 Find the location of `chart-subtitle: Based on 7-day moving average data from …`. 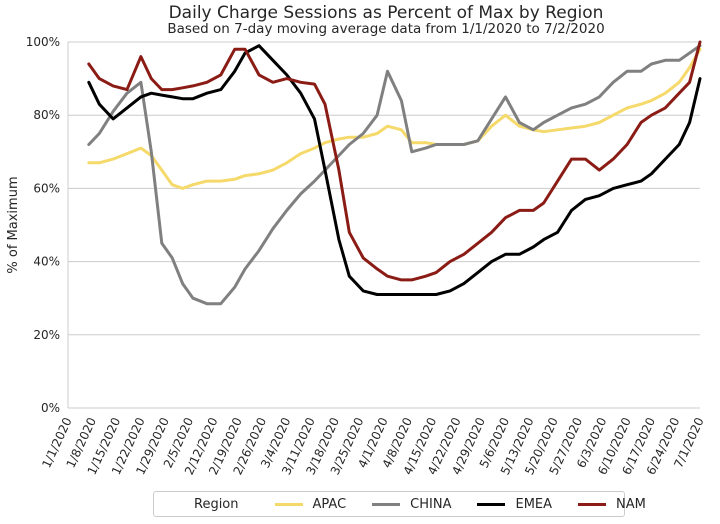

chart-subtitle: Based on 7-day moving average data from … is located at coordinates (386, 29).